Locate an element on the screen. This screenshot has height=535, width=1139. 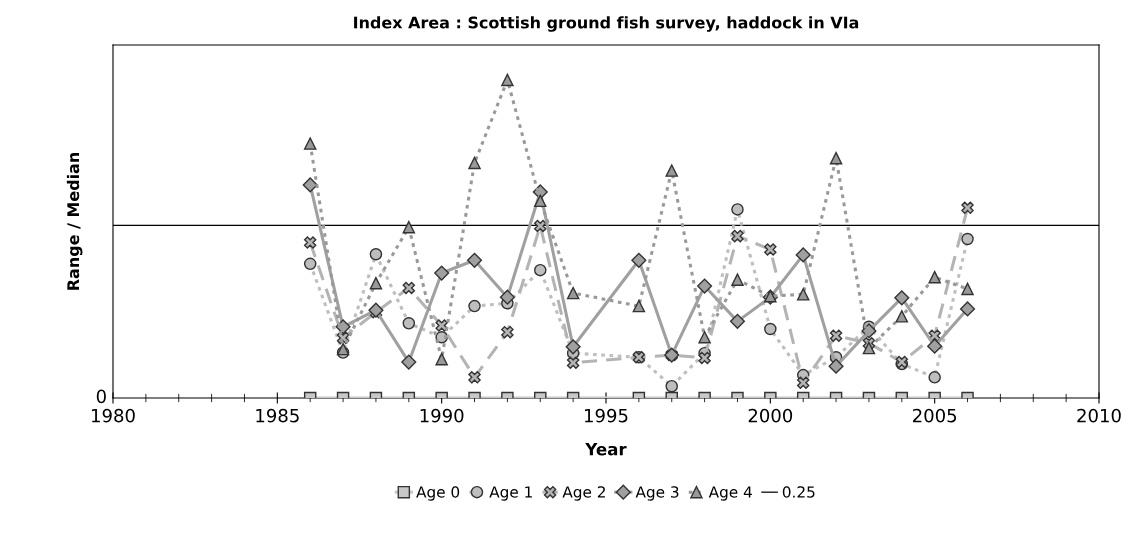
legend-label: Age 3 is located at coordinates (657, 493).